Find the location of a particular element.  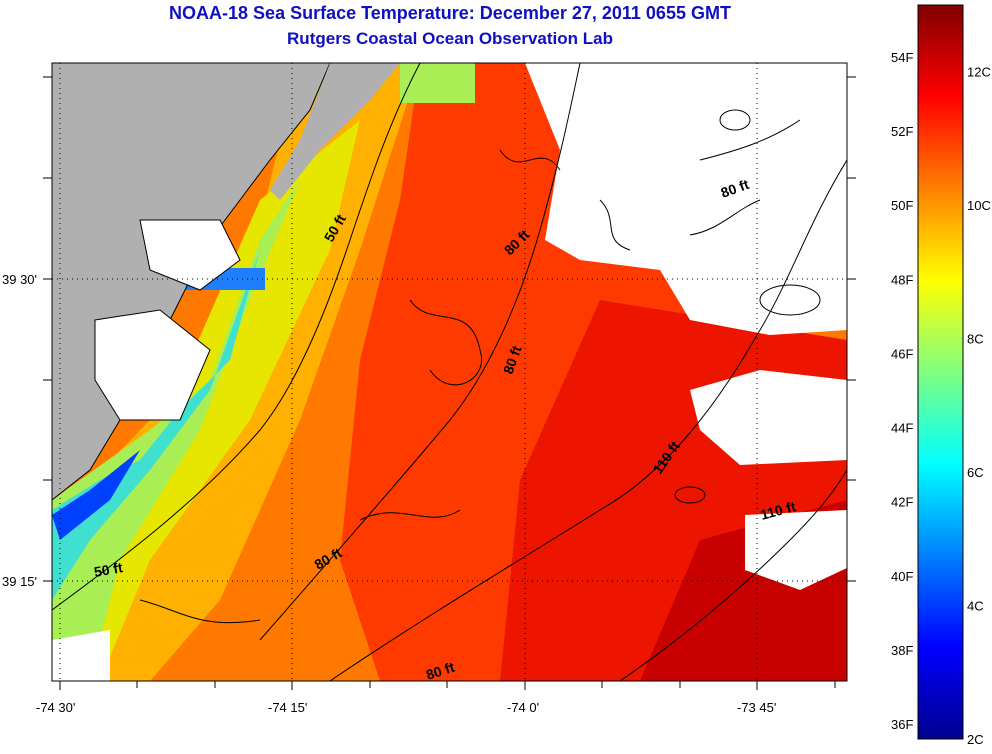

sst-cyan-band is located at coordinates (156, 425).